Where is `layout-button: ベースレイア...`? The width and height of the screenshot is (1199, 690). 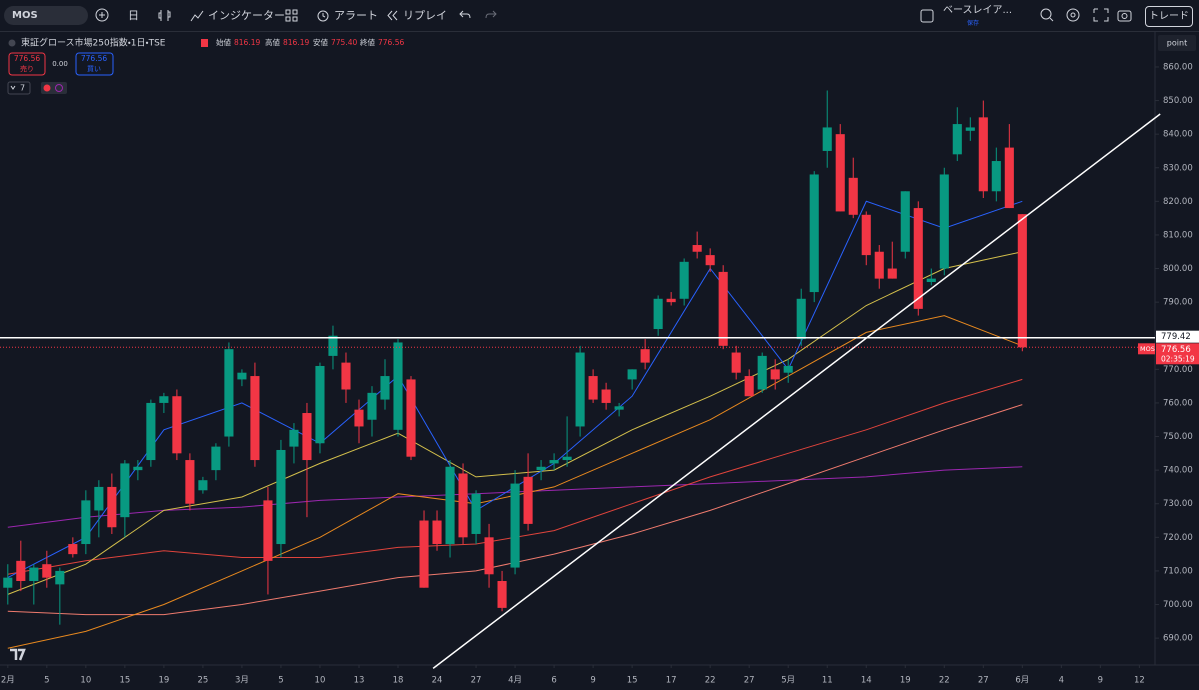
layout-button: ベースレイア... is located at coordinates (978, 10).